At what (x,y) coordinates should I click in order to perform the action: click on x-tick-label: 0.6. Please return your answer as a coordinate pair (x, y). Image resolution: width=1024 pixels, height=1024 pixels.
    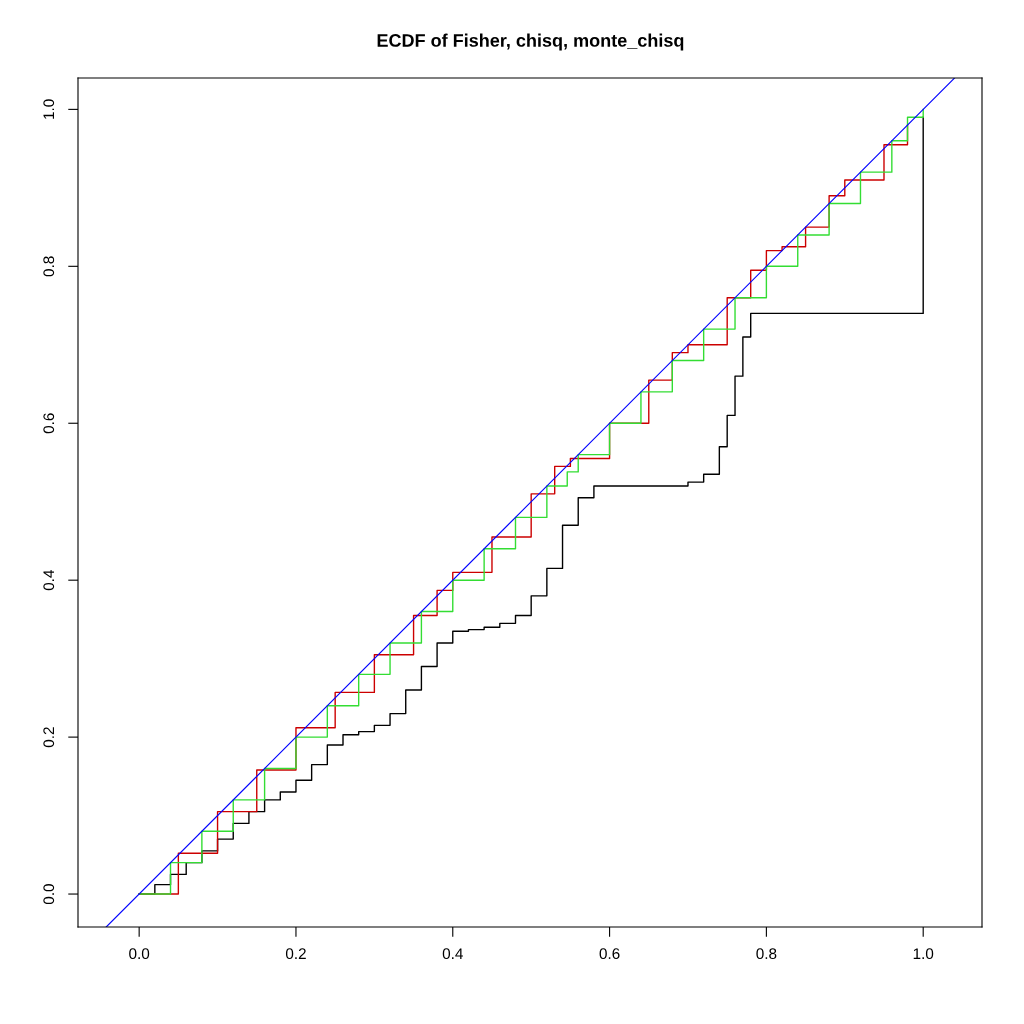
    Looking at the image, I should click on (609, 954).